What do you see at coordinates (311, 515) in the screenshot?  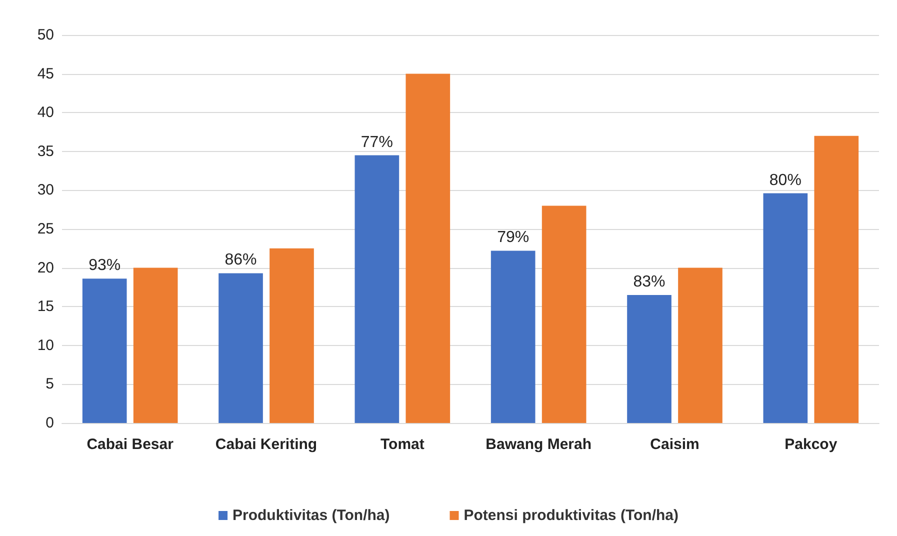 I see `legend-label: Produktivitas (Ton/ha)` at bounding box center [311, 515].